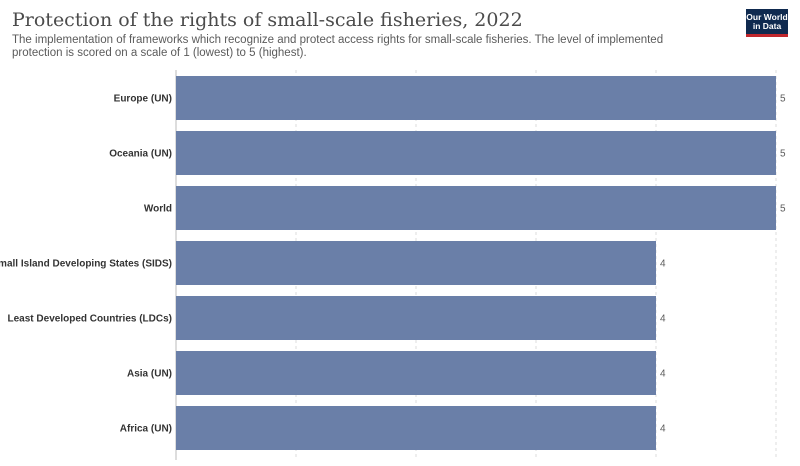 The width and height of the screenshot is (800, 466). What do you see at coordinates (149, 374) in the screenshot?
I see `category-label: Asia (UN)` at bounding box center [149, 374].